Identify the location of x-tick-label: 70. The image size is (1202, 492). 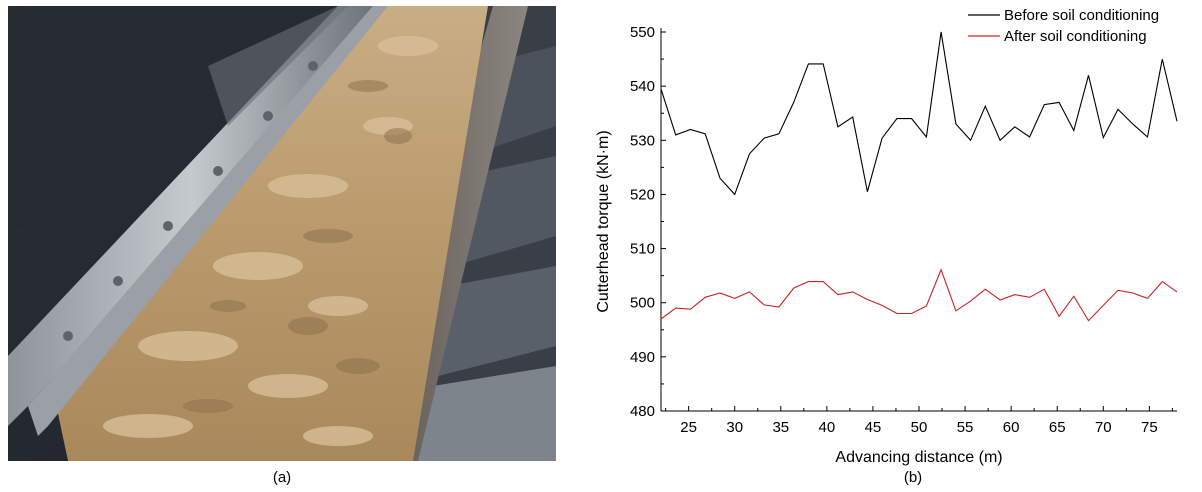
(1103, 427).